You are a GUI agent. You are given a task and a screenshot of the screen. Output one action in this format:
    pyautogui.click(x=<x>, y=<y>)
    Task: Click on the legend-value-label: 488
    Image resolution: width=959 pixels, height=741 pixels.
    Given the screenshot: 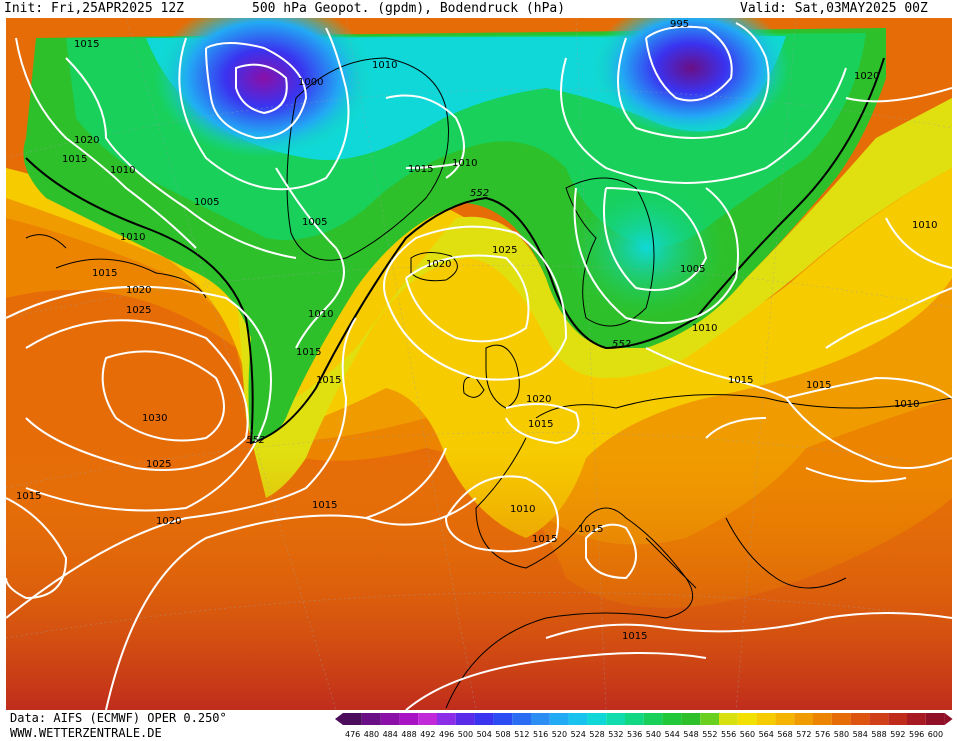 What is the action you would take?
    pyautogui.click(x=408, y=734)
    